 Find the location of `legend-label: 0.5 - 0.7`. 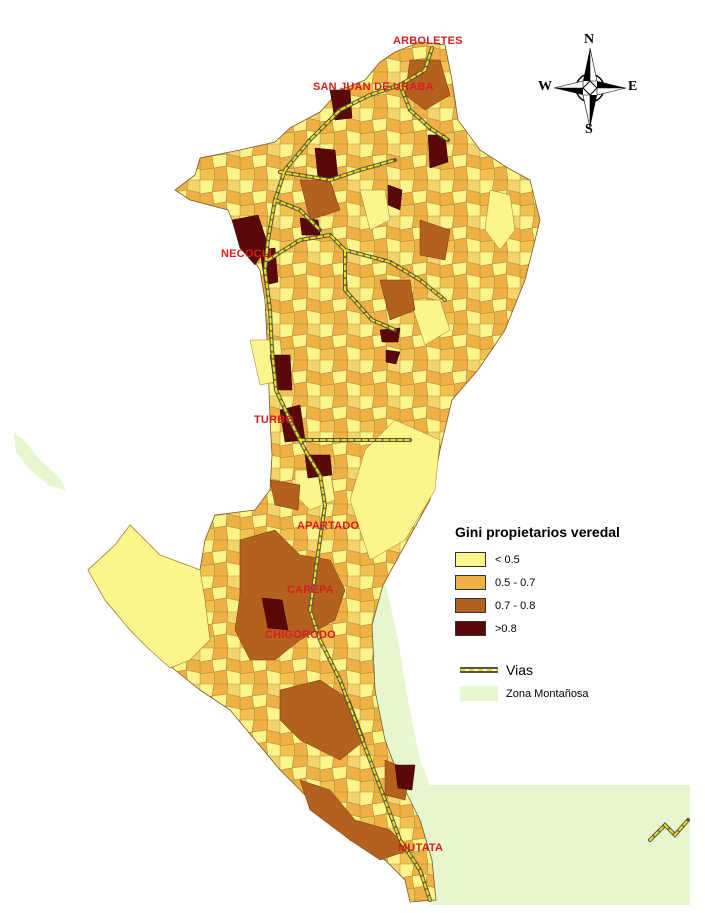

legend-label: 0.5 - 0.7 is located at coordinates (515, 582).